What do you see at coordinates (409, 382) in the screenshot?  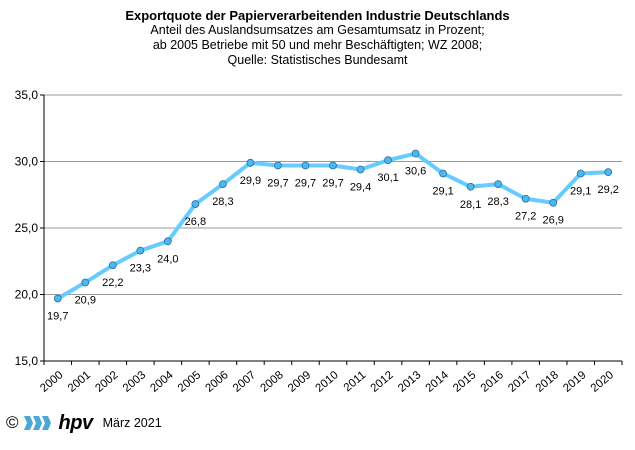 I see `x-tick-label: 2013` at bounding box center [409, 382].